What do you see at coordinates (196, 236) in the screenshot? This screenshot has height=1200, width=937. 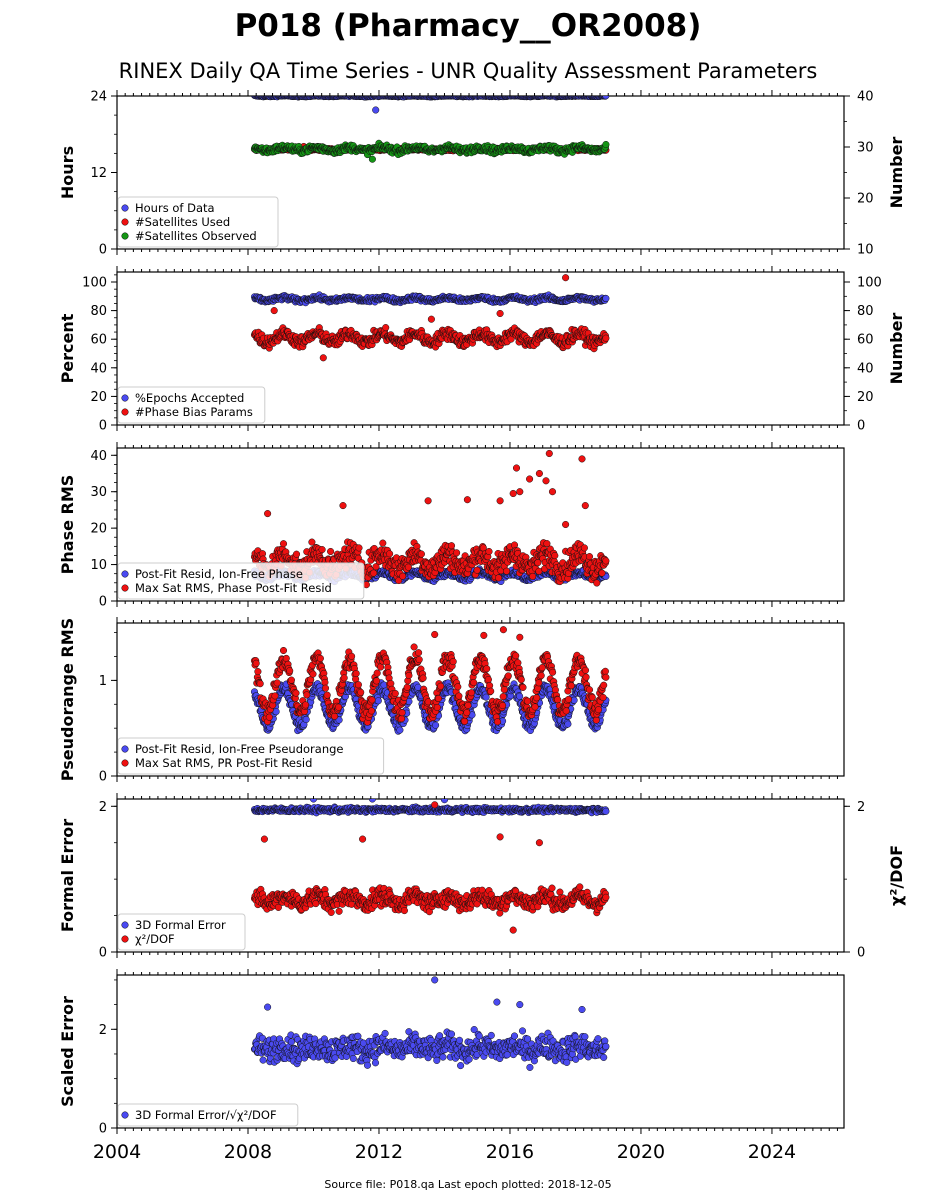 I see `legend-label: #Satellites Observed` at bounding box center [196, 236].